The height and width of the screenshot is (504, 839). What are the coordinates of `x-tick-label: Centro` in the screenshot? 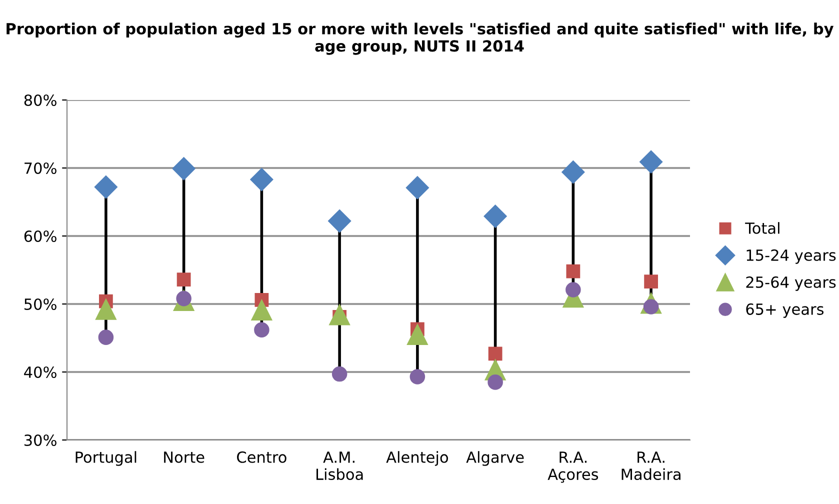 It's located at (261, 457).